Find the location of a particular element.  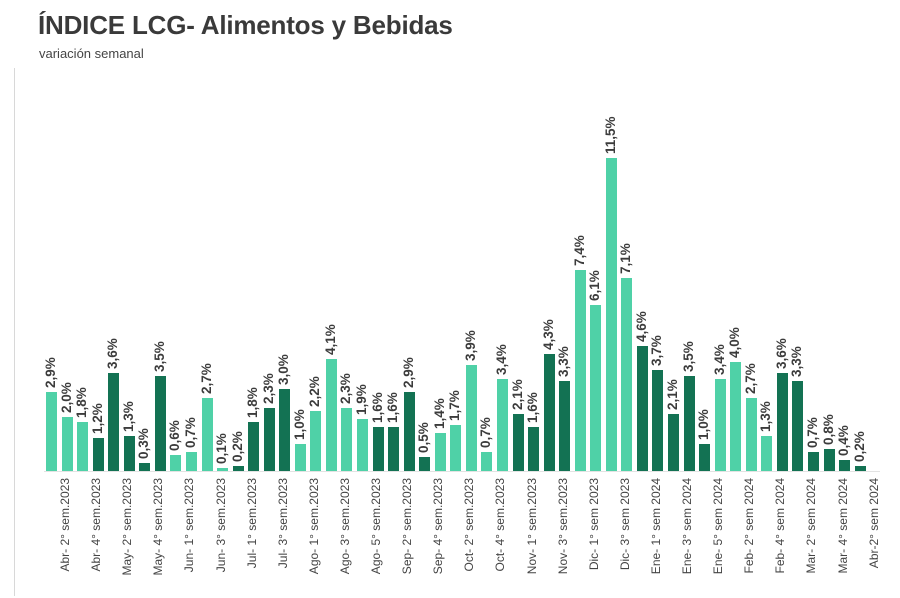

x-axis-tick-label: Sep- 4° sem.2023 is located at coordinates (438, 526).